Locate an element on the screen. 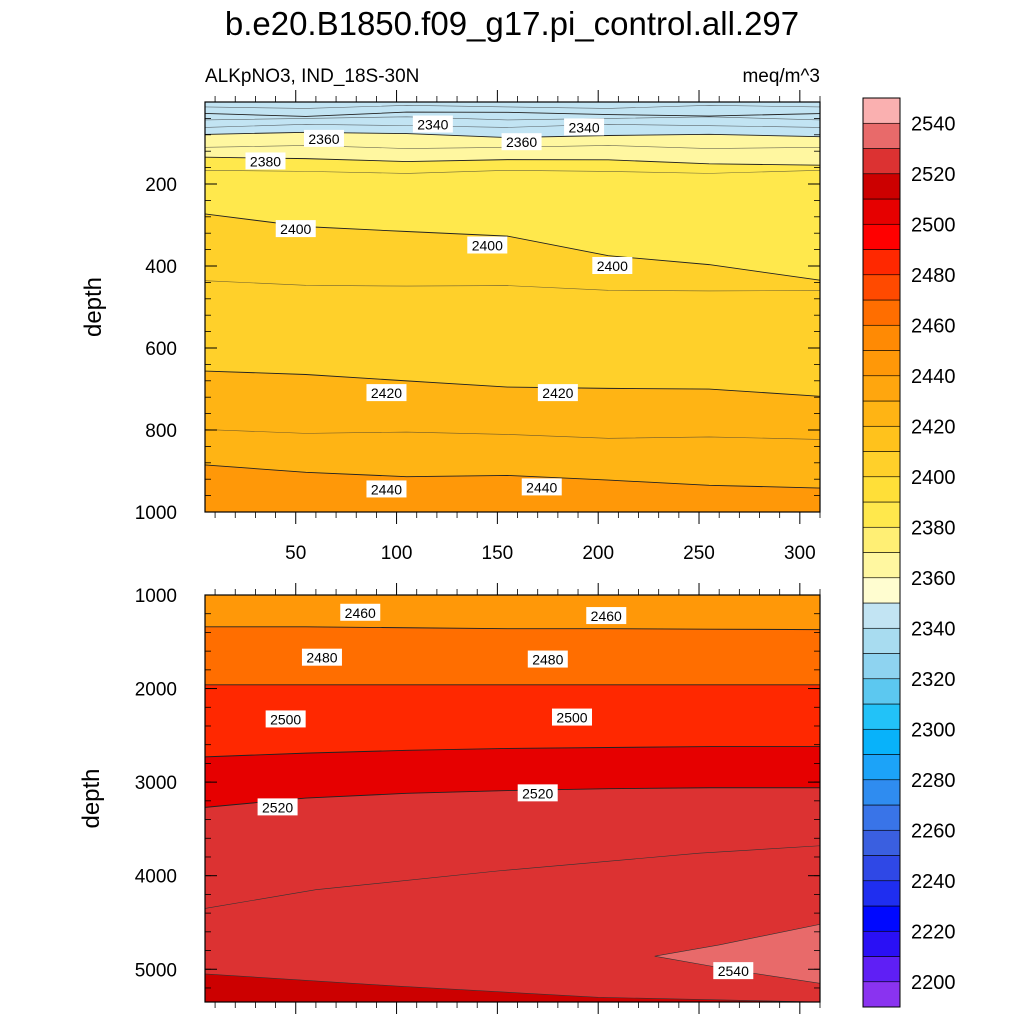 The width and height of the screenshot is (1024, 1024). y-tick-label: 400 is located at coordinates (161, 267).